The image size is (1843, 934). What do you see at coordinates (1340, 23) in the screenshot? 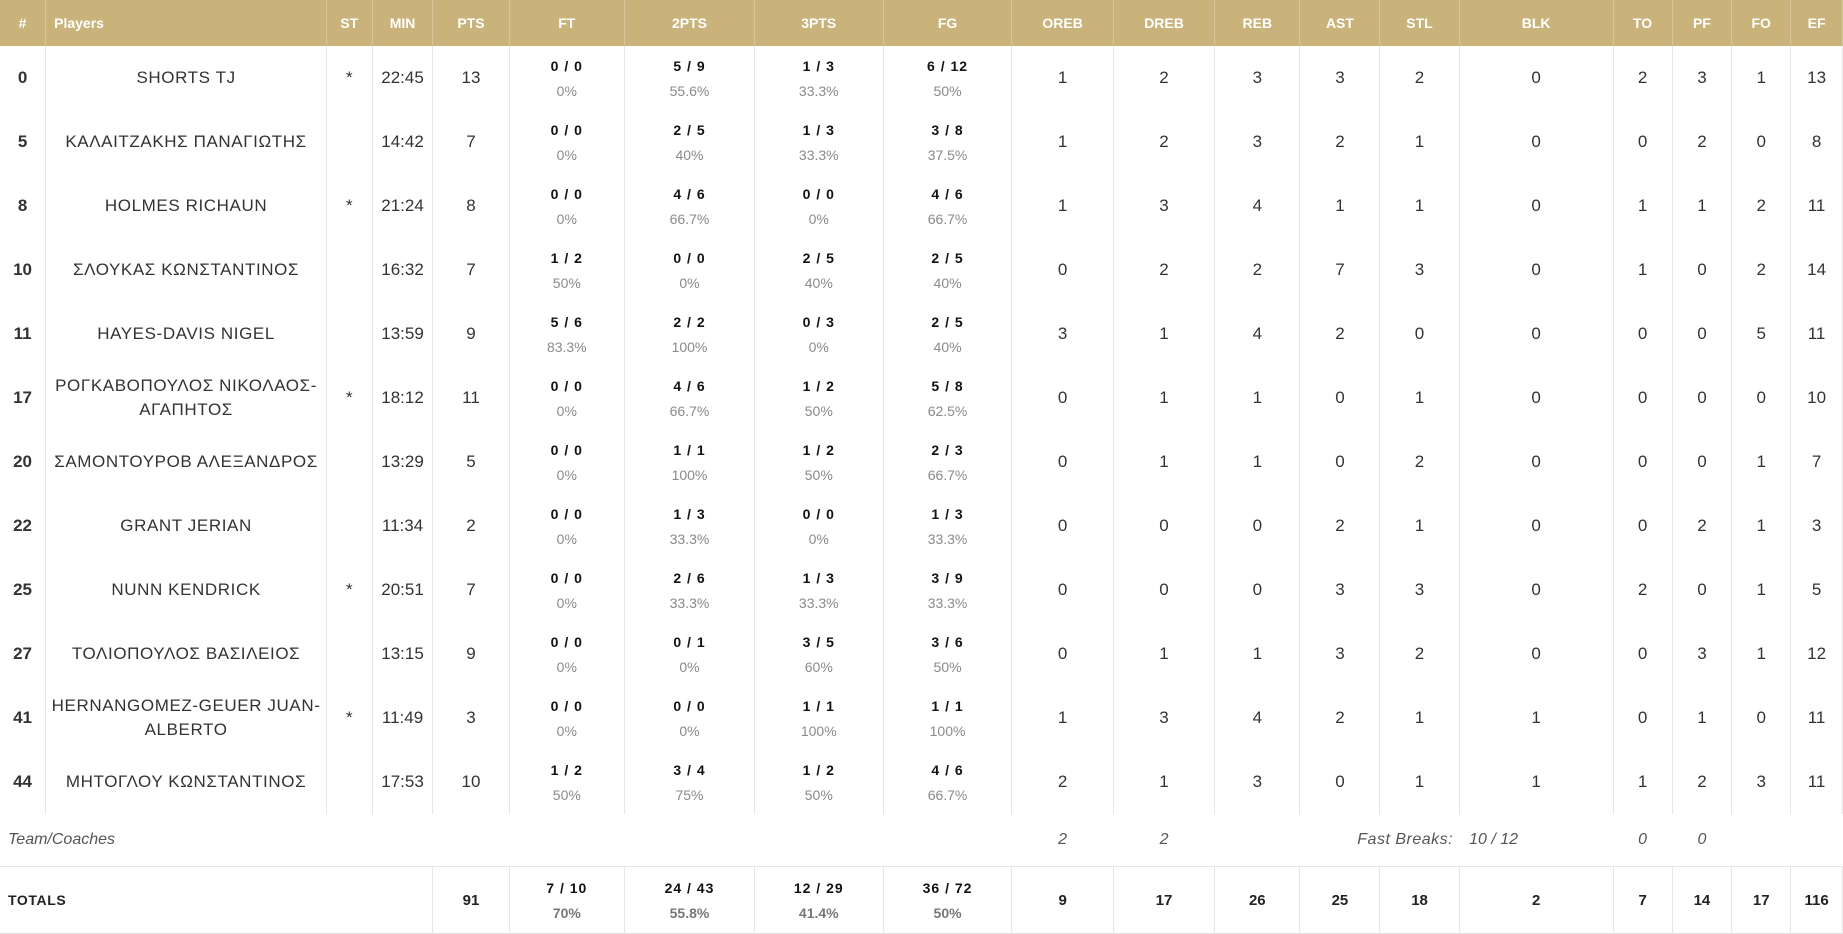
I see `col-header-ast: AST` at bounding box center [1340, 23].